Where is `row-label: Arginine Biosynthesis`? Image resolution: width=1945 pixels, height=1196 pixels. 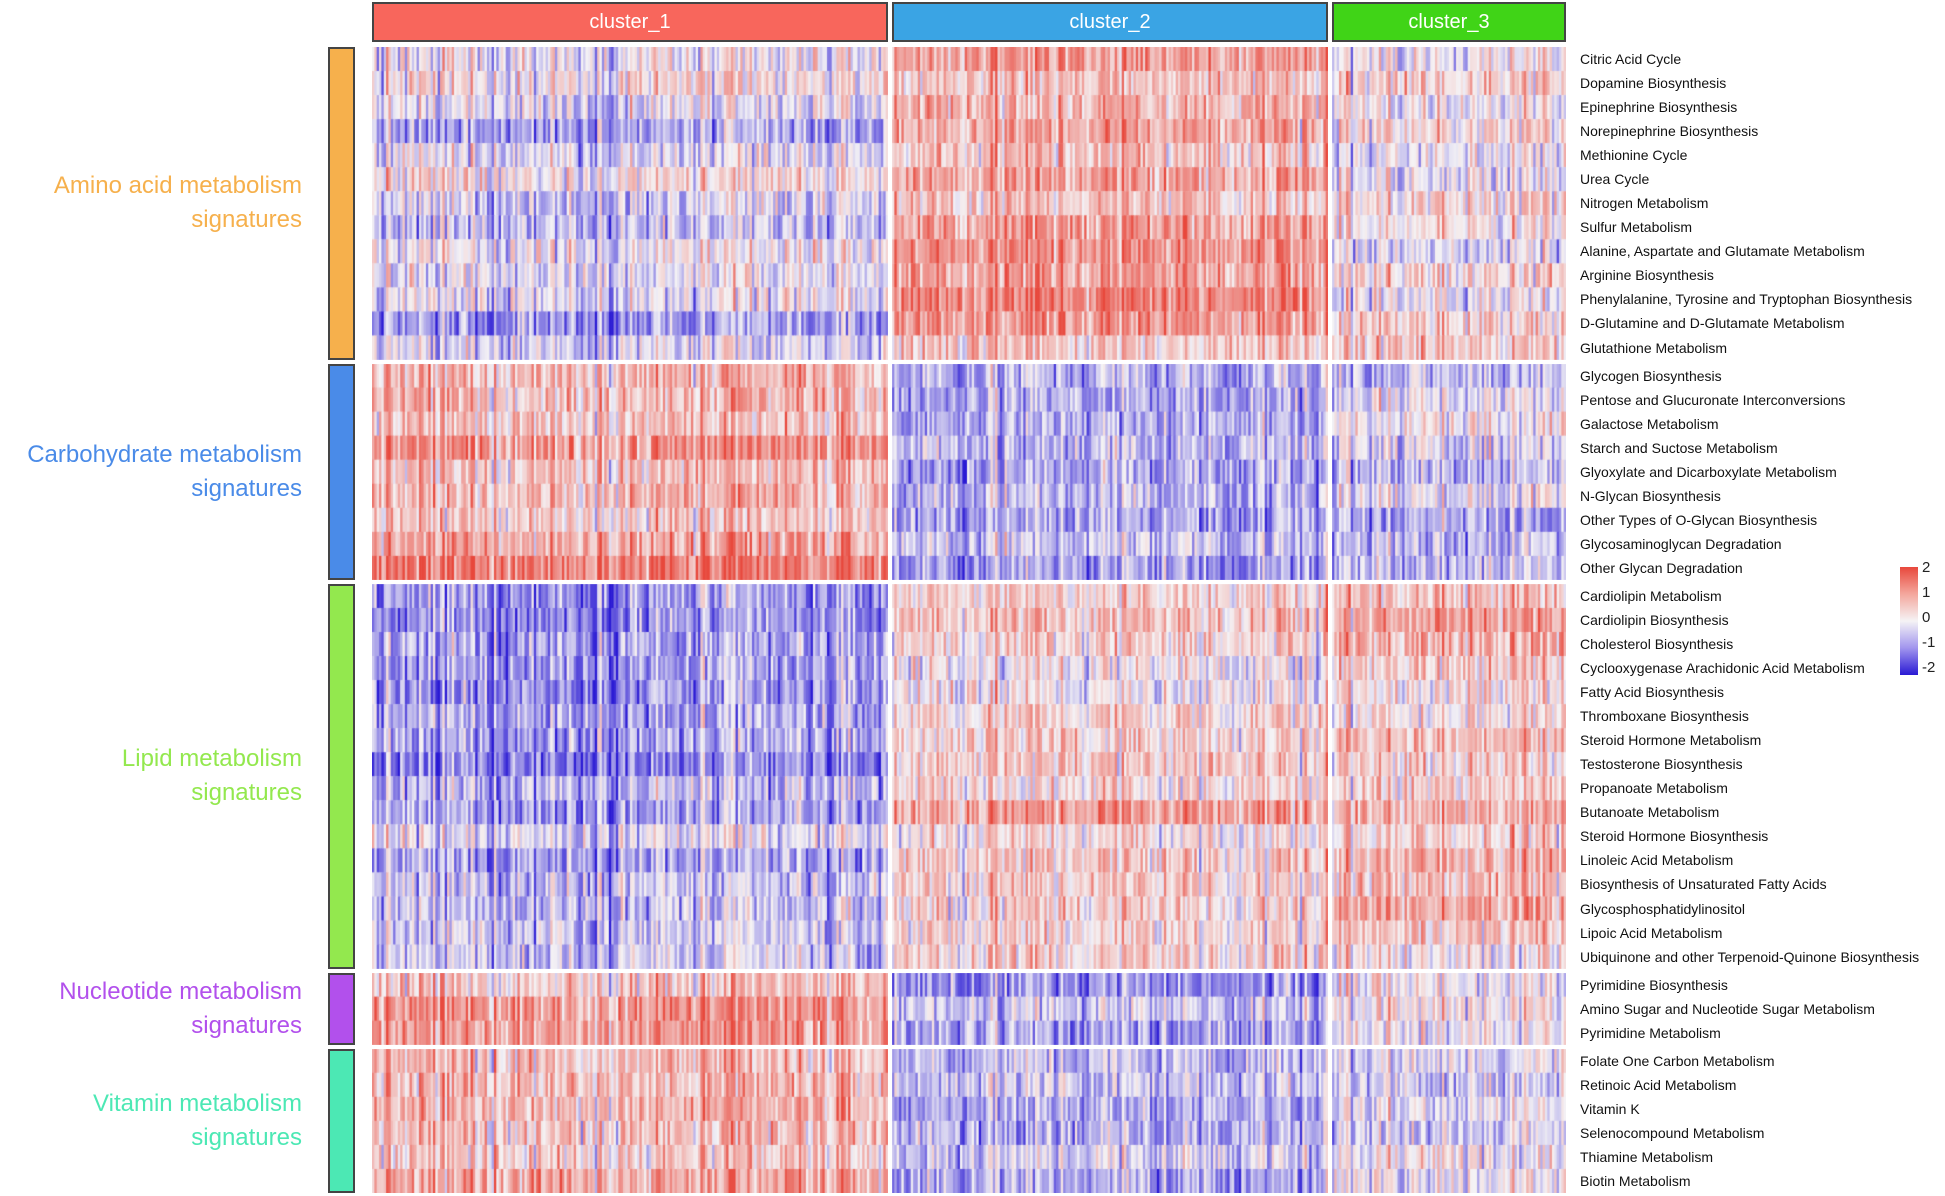 row-label: Arginine Biosynthesis is located at coordinates (1647, 275).